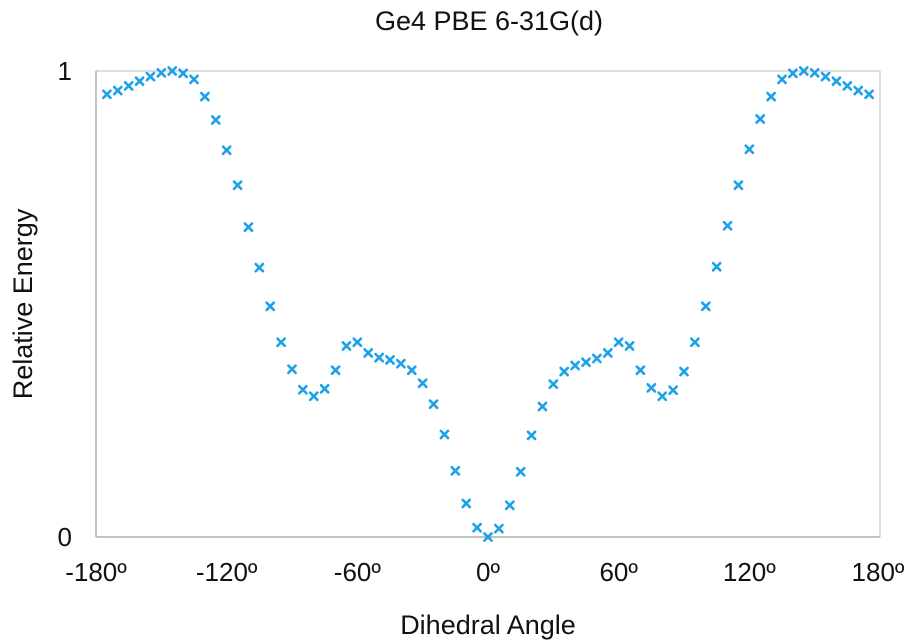 This screenshot has width=918, height=644. What do you see at coordinates (489, 21) in the screenshot?
I see `chart-title: Ge4 PBE 6-31G(d)` at bounding box center [489, 21].